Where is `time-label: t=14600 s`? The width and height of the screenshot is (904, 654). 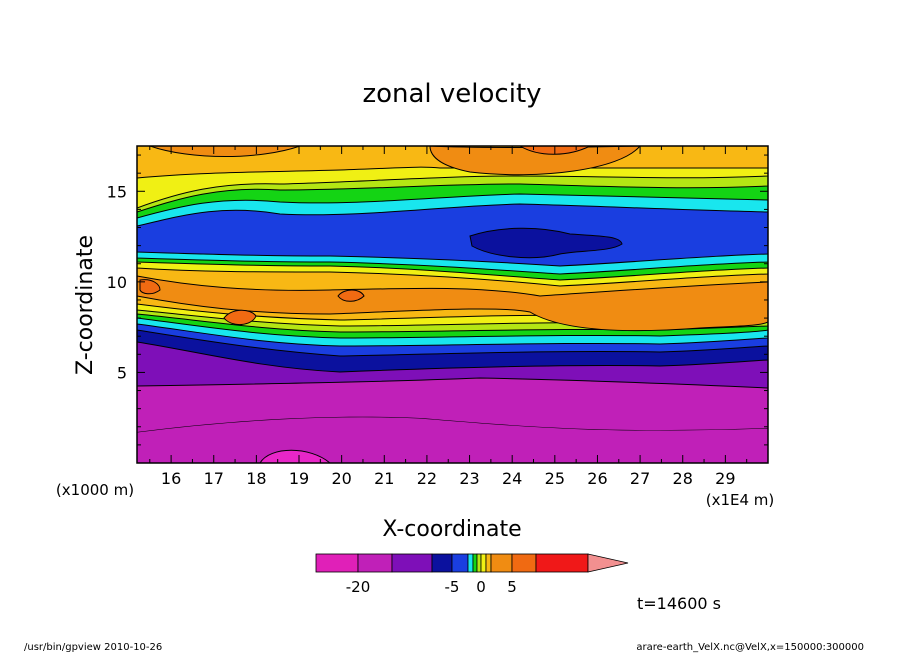
time-label: t=14600 s is located at coordinates (679, 603).